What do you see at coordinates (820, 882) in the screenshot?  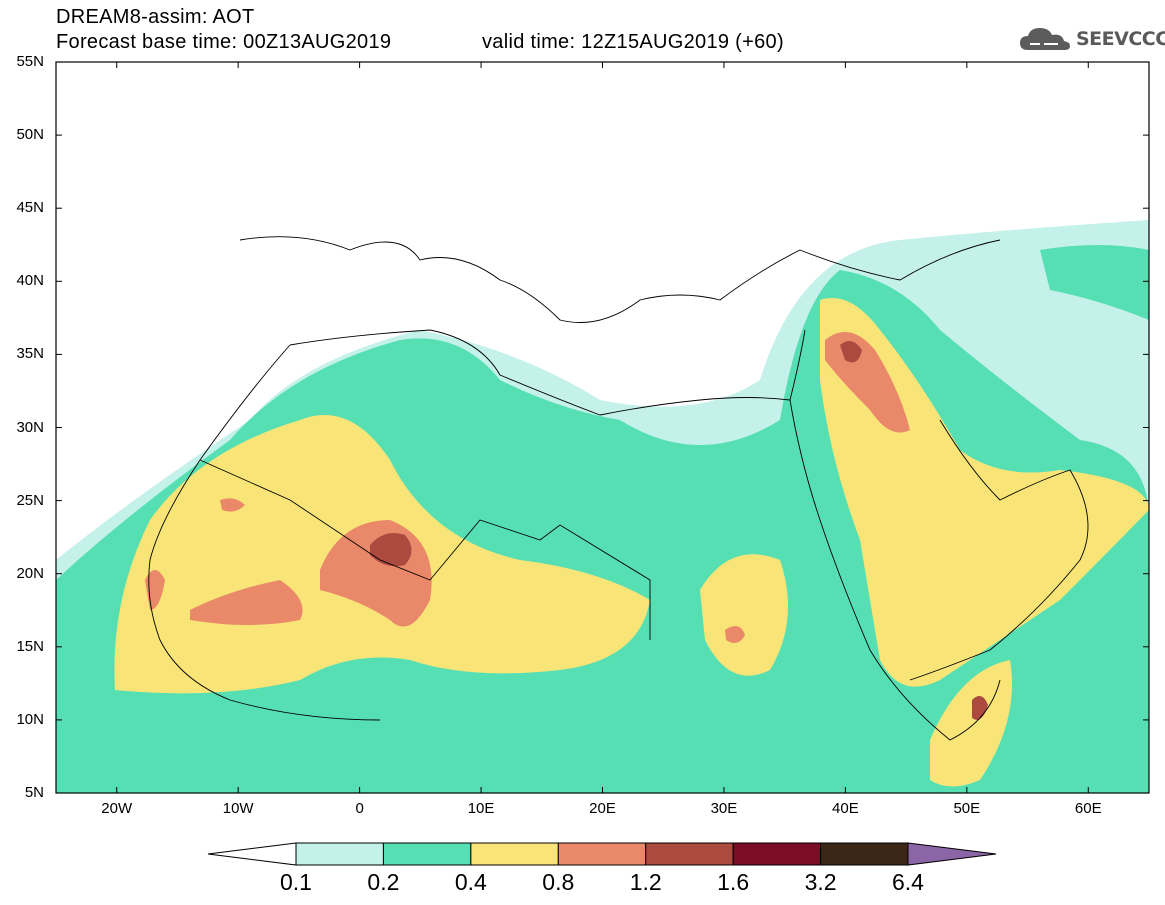 I see `colorbar-label: 3.2` at bounding box center [820, 882].